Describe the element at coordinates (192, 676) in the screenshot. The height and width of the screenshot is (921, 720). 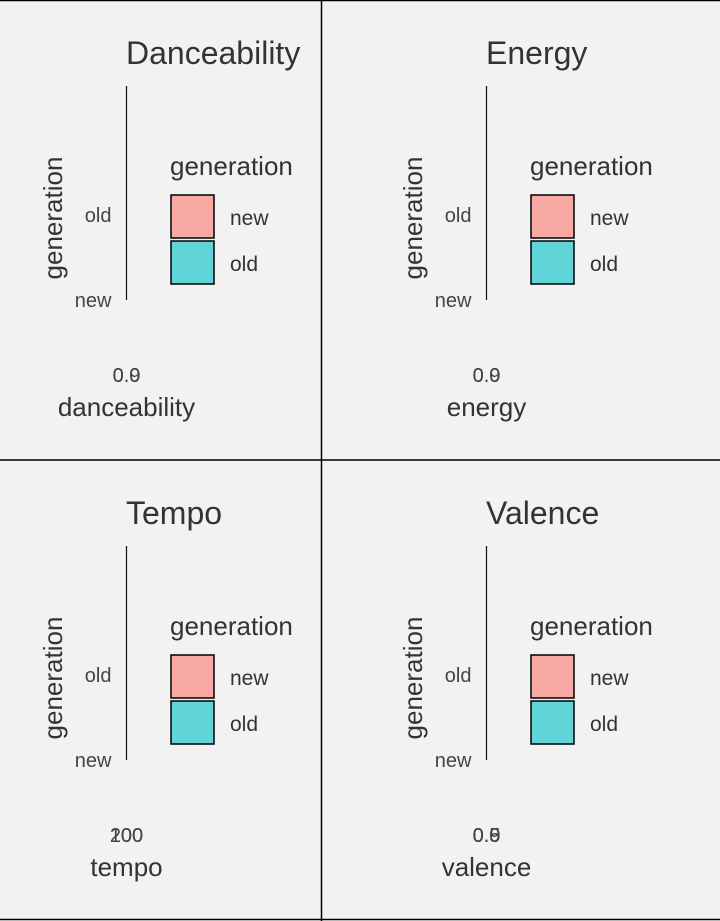
I see `tempo-legend-key-new` at that location.